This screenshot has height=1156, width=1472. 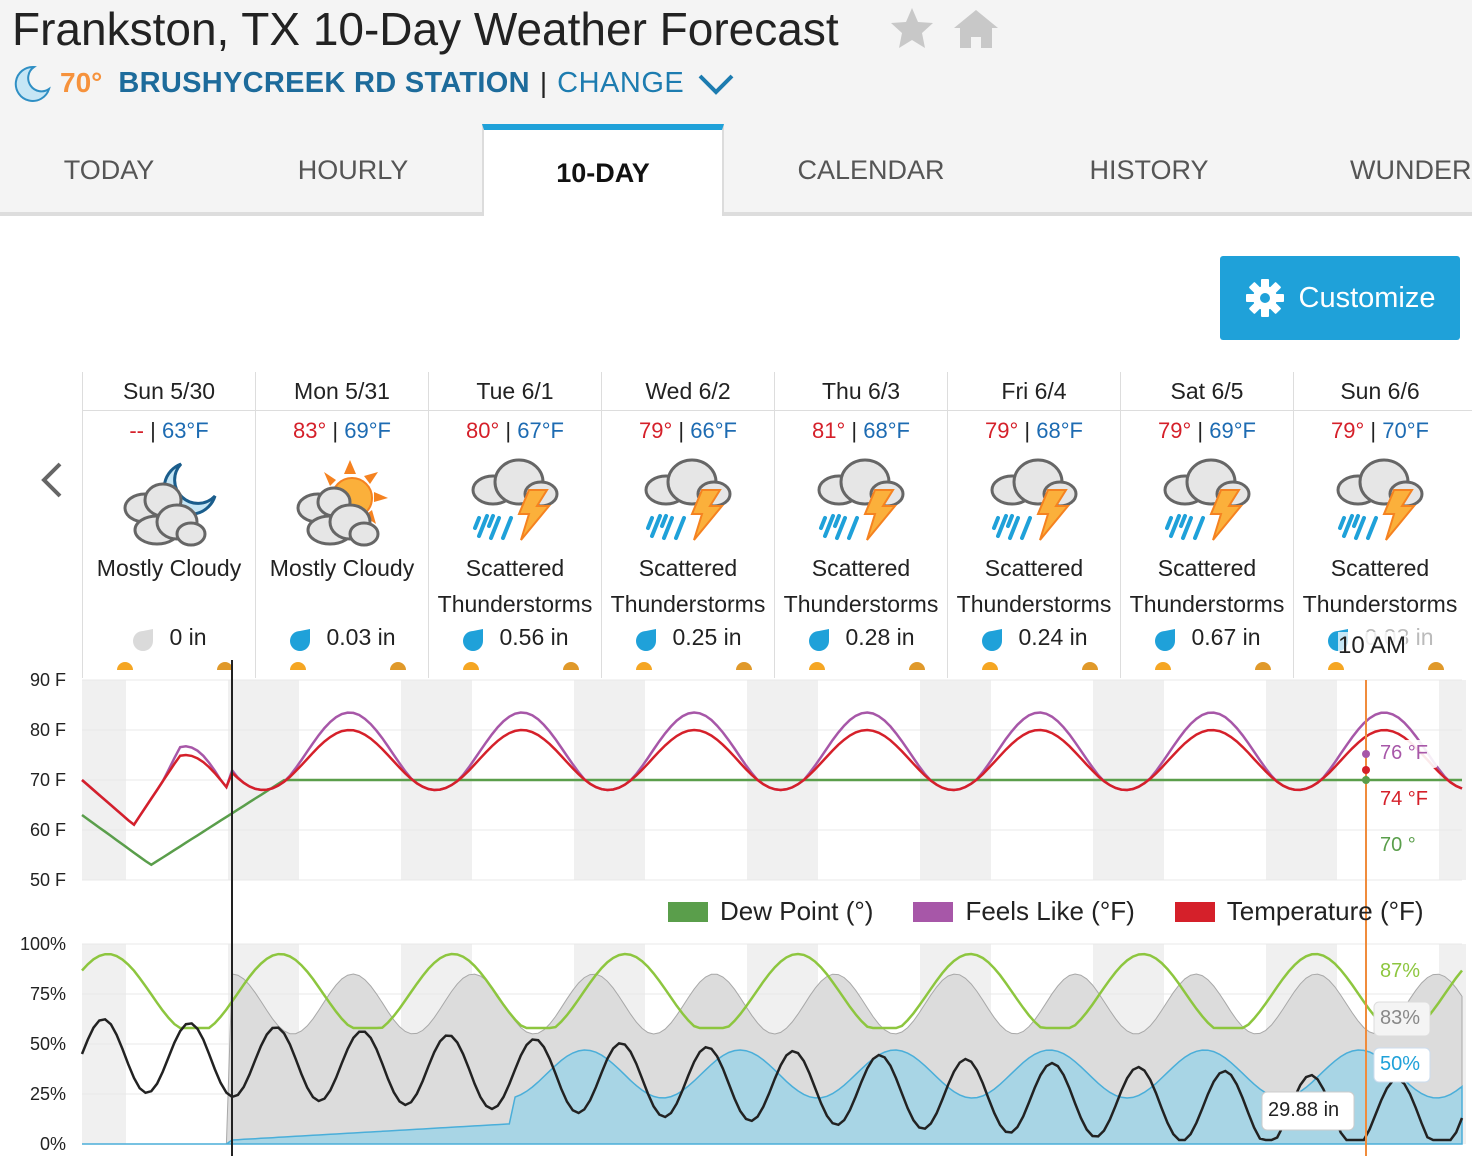 I want to click on low-temp: 69°F, so click(x=367, y=430).